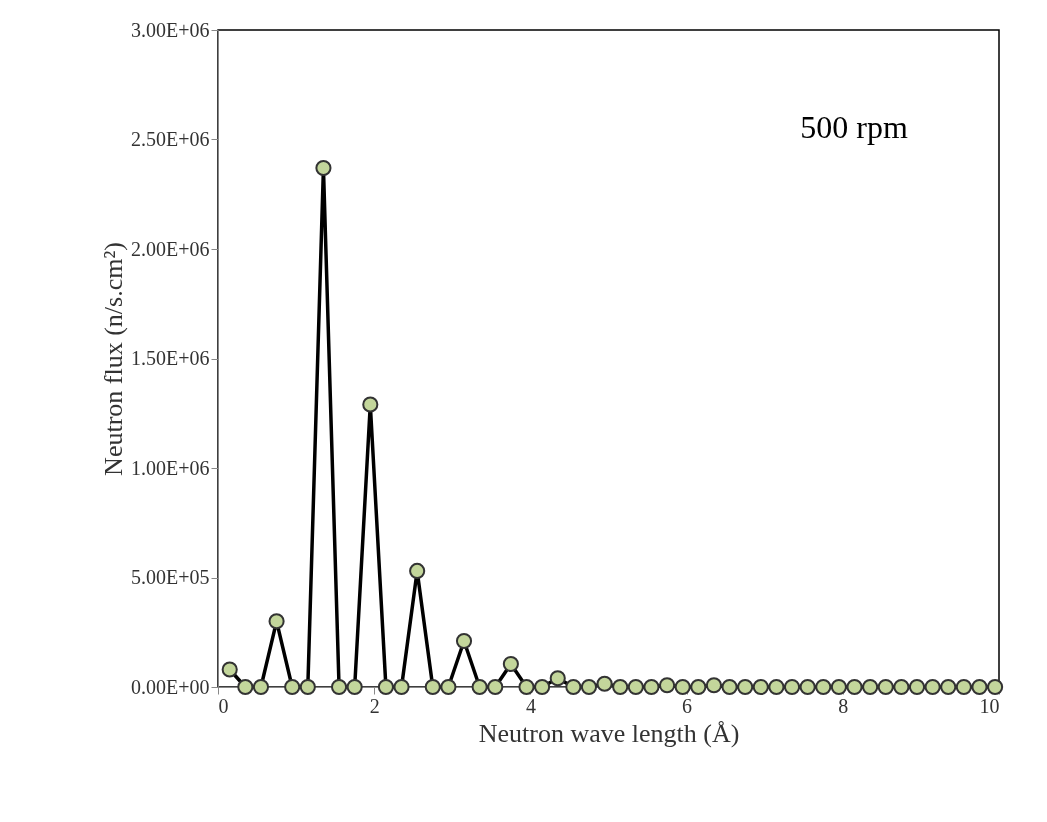 This screenshot has height=822, width=1047. I want to click on x-tick-label: 8, so click(843, 705).